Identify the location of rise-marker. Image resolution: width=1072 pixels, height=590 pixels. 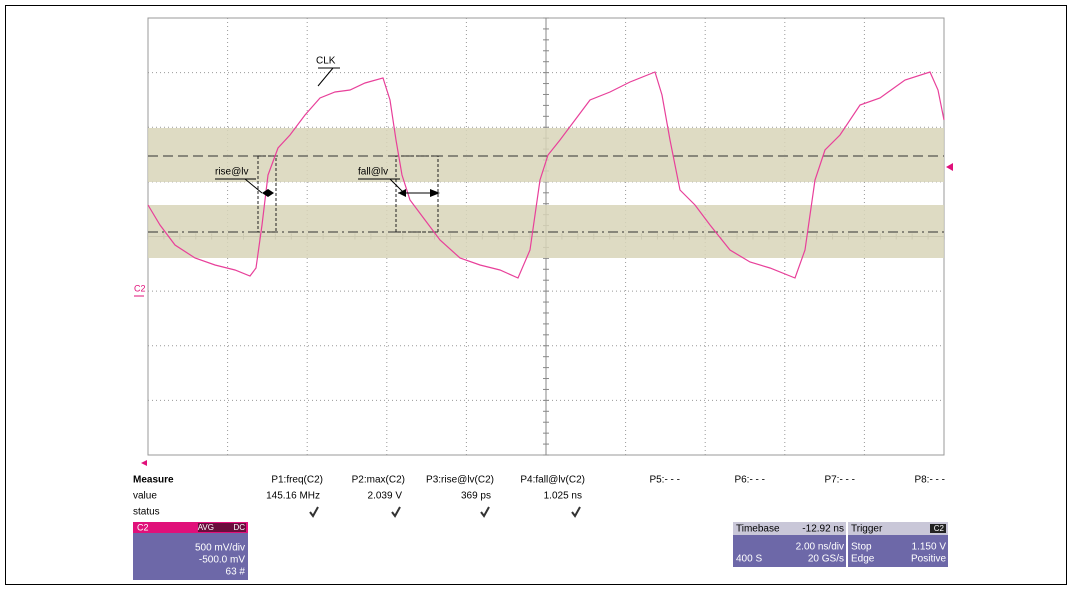
(268, 193).